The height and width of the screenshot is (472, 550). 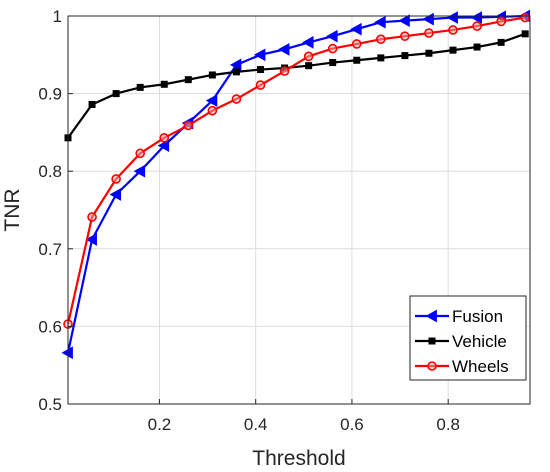 What do you see at coordinates (50, 210) in the screenshot?
I see `y-tick-labels: 0.5 0.6 0.7 0.8 0.9 1` at bounding box center [50, 210].